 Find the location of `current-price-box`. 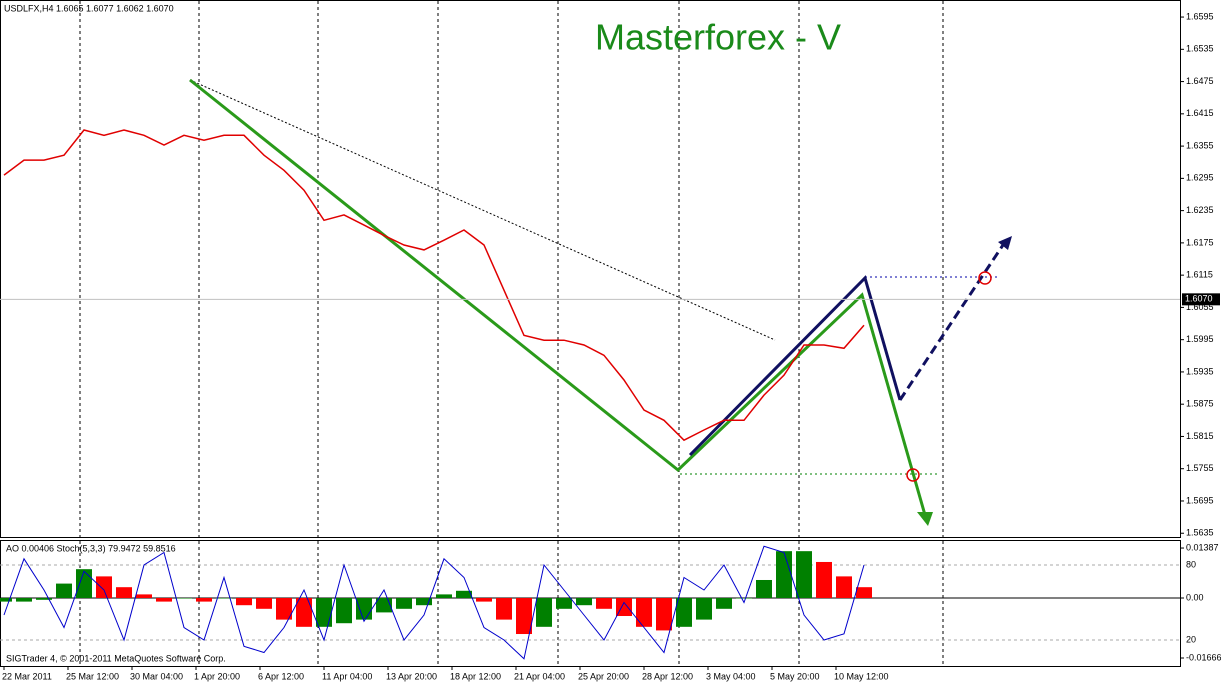

current-price-box is located at coordinates (1201, 299).